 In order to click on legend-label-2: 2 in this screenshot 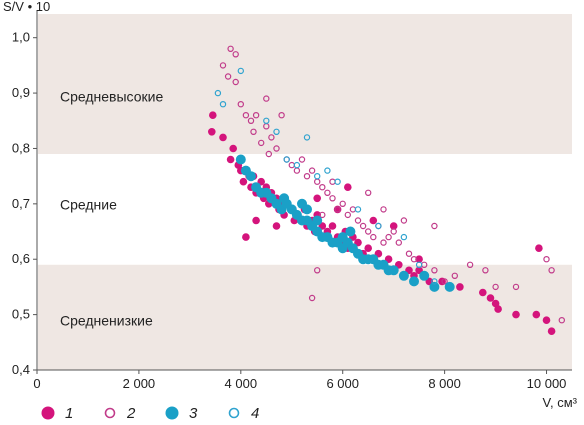, I will do `click(131, 413)`.